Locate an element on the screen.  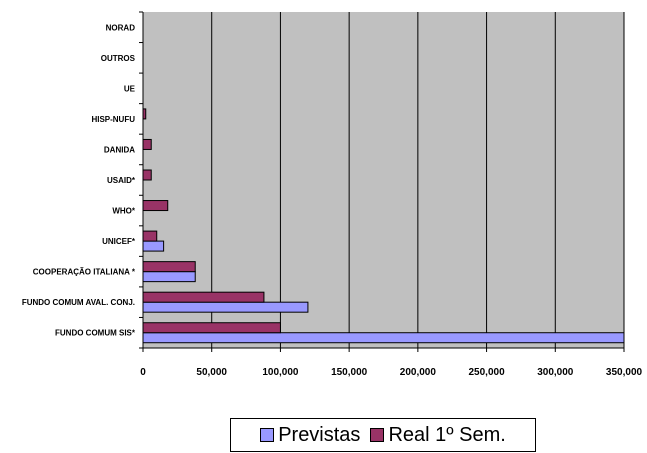
x-tick-label: 50,000 is located at coordinates (211, 372).